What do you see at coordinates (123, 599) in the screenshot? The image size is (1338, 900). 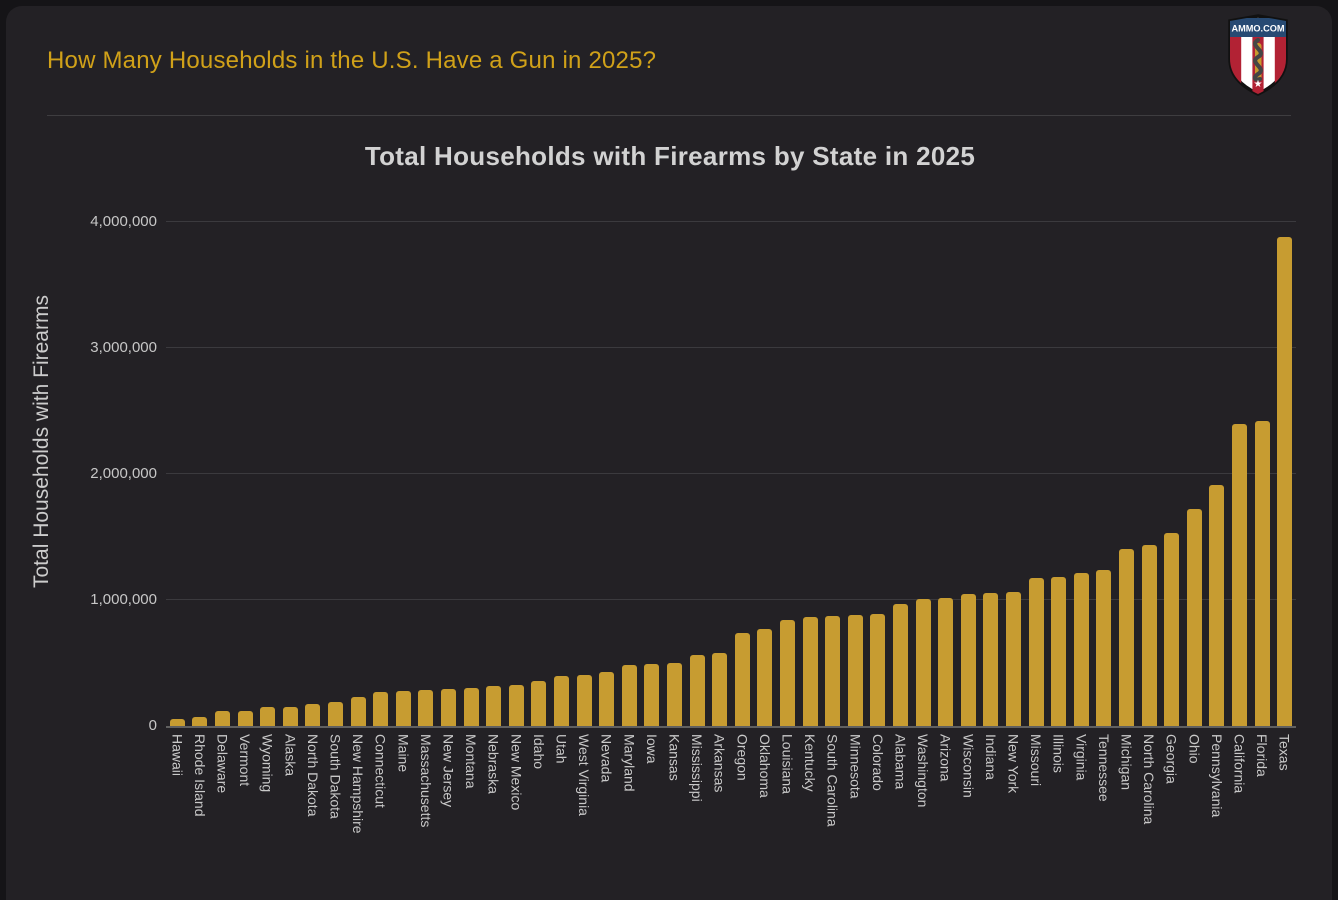 I see `y-tick-label: 1,000,000` at bounding box center [123, 599].